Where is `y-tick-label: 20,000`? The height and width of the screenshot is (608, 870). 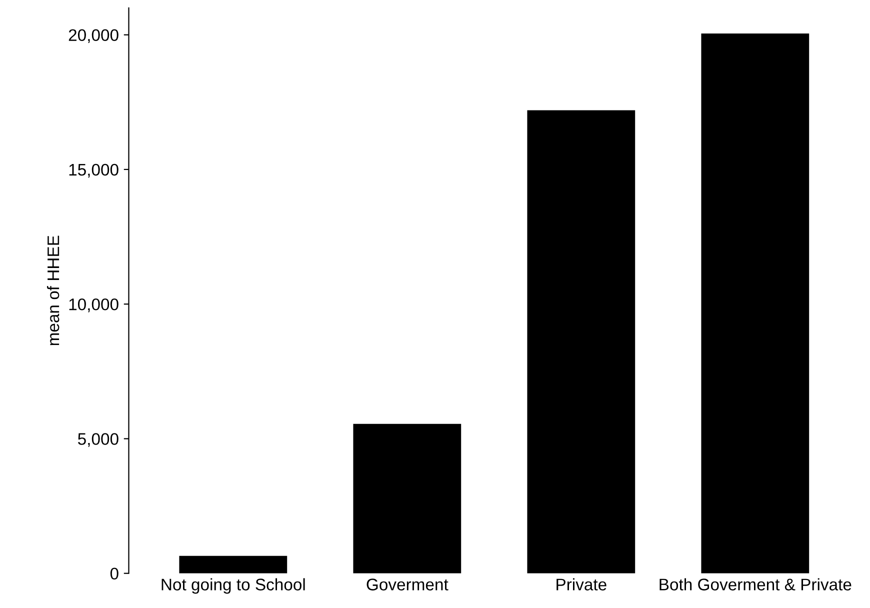
y-tick-label: 20,000 is located at coordinates (93, 36).